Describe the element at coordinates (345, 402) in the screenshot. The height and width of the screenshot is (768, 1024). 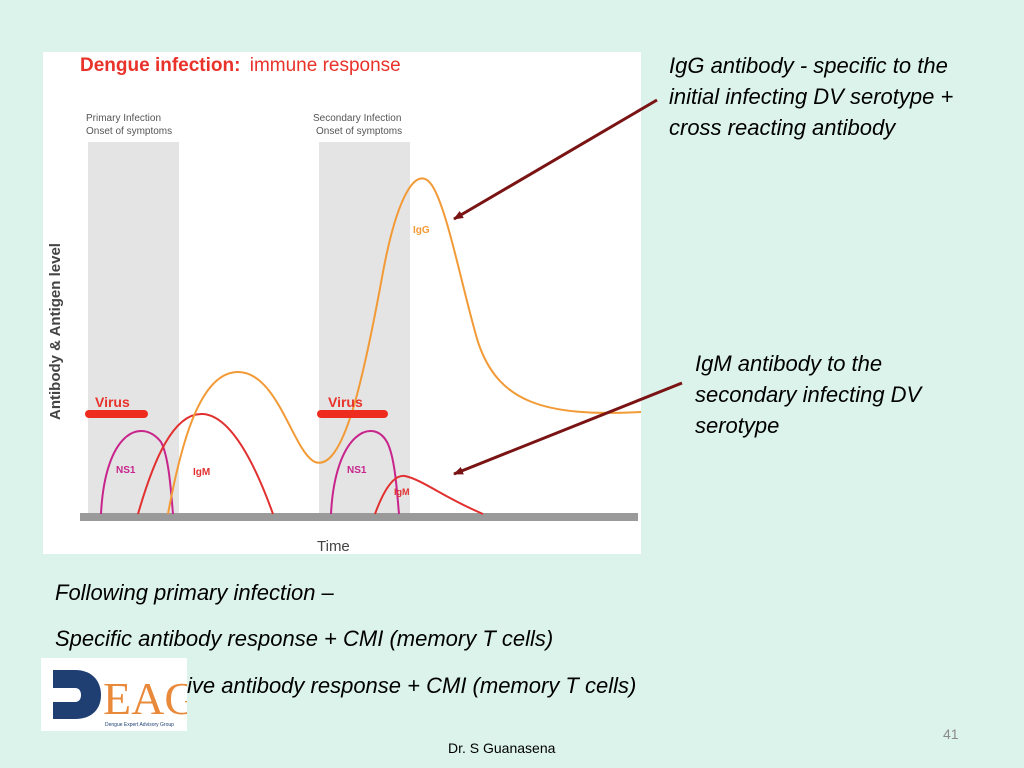
I see `virus-label-secondary: Virus` at that location.